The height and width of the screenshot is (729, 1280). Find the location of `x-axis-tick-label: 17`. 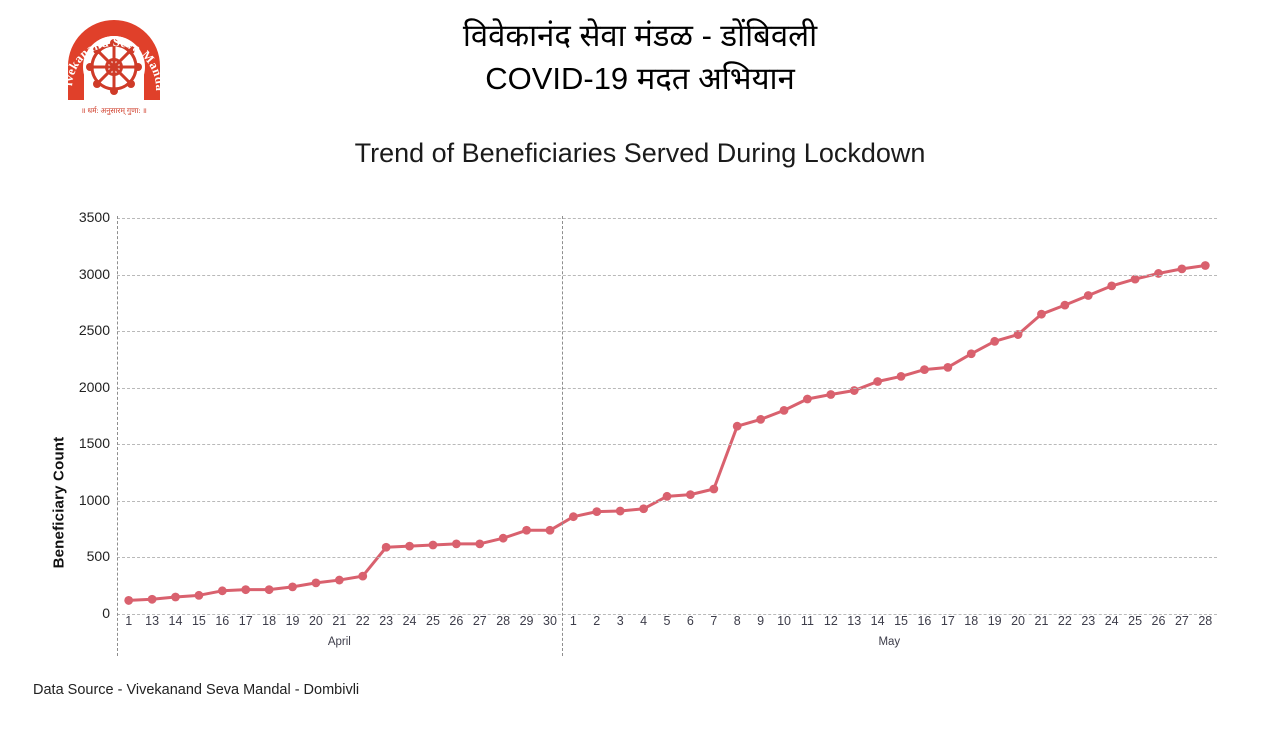

x-axis-tick-label: 17 is located at coordinates (245, 621).